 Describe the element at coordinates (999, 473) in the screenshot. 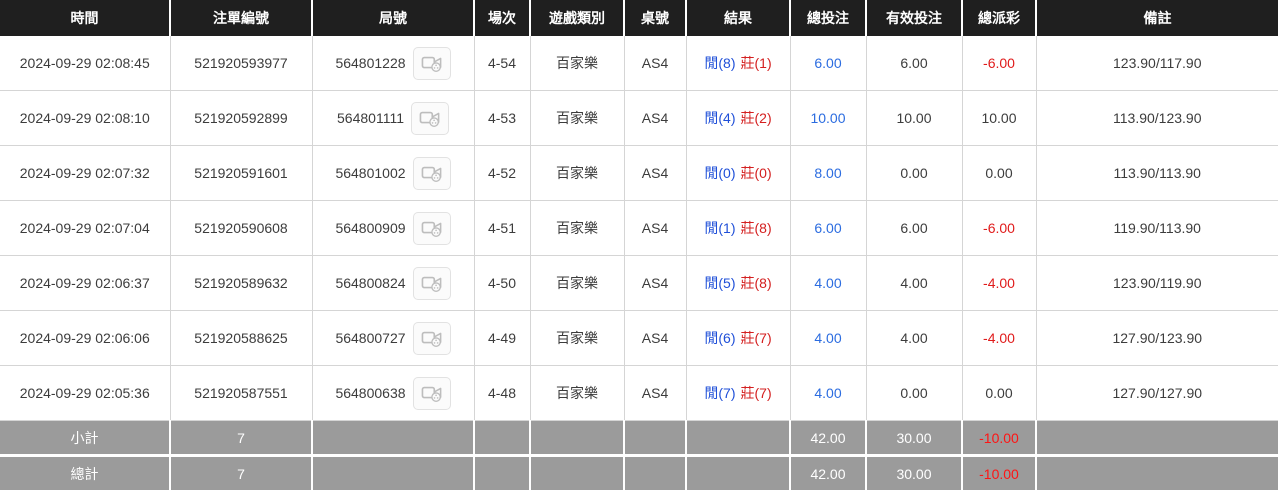

I see `total-total-payout: -10.00` at that location.